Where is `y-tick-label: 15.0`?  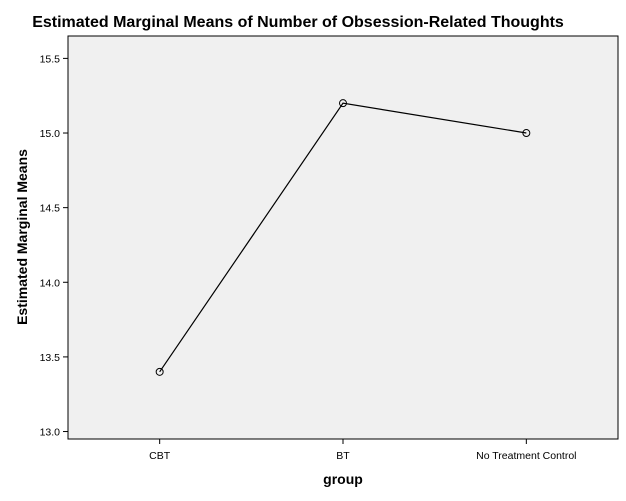
y-tick-label: 15.0 is located at coordinates (50, 134).